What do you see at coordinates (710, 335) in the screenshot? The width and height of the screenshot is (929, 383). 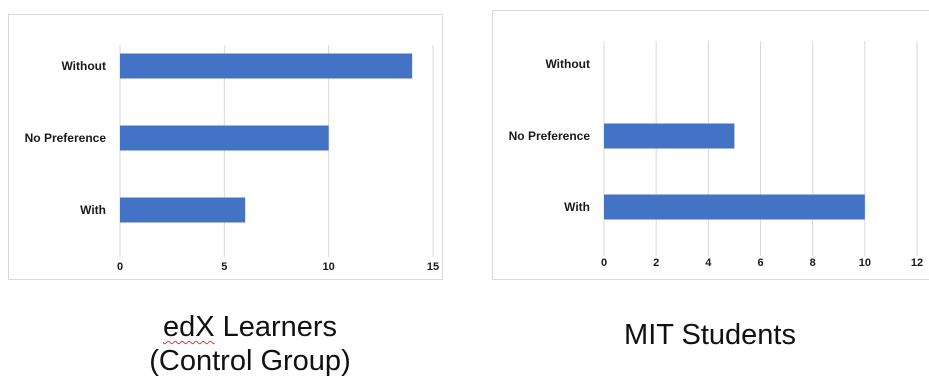 I see `caption-mit-students: MIT Students` at bounding box center [710, 335].